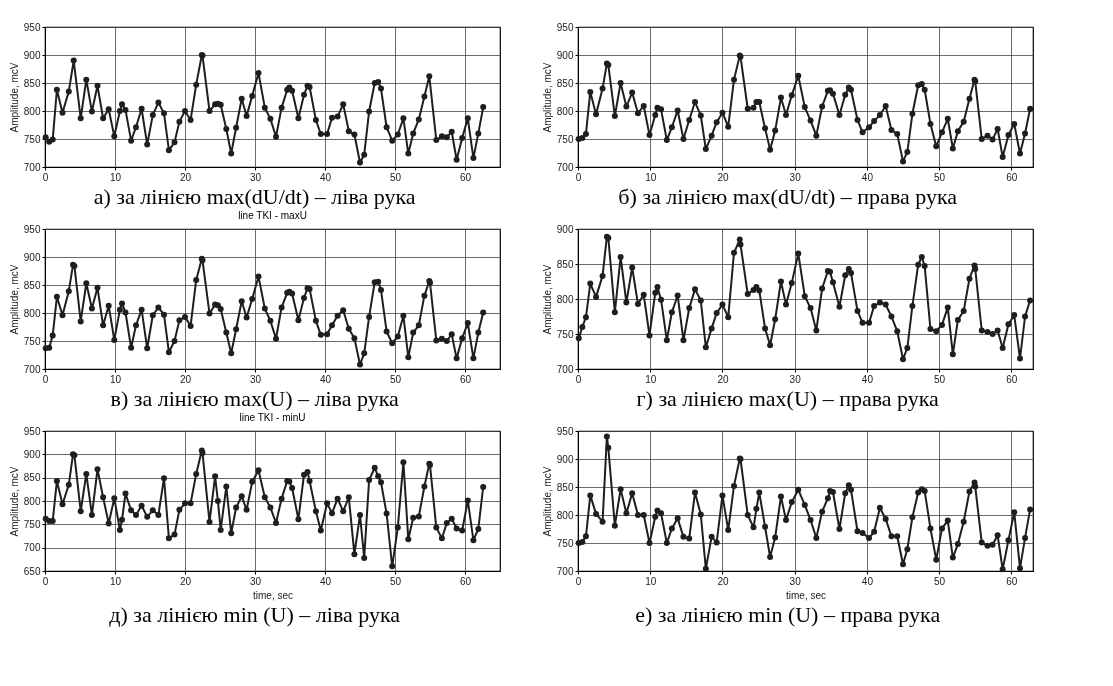 Image resolution: width=1113 pixels, height=686 pixels. Describe the element at coordinates (32, 571) in the screenshot. I see `y-tick-label: 650` at that location.